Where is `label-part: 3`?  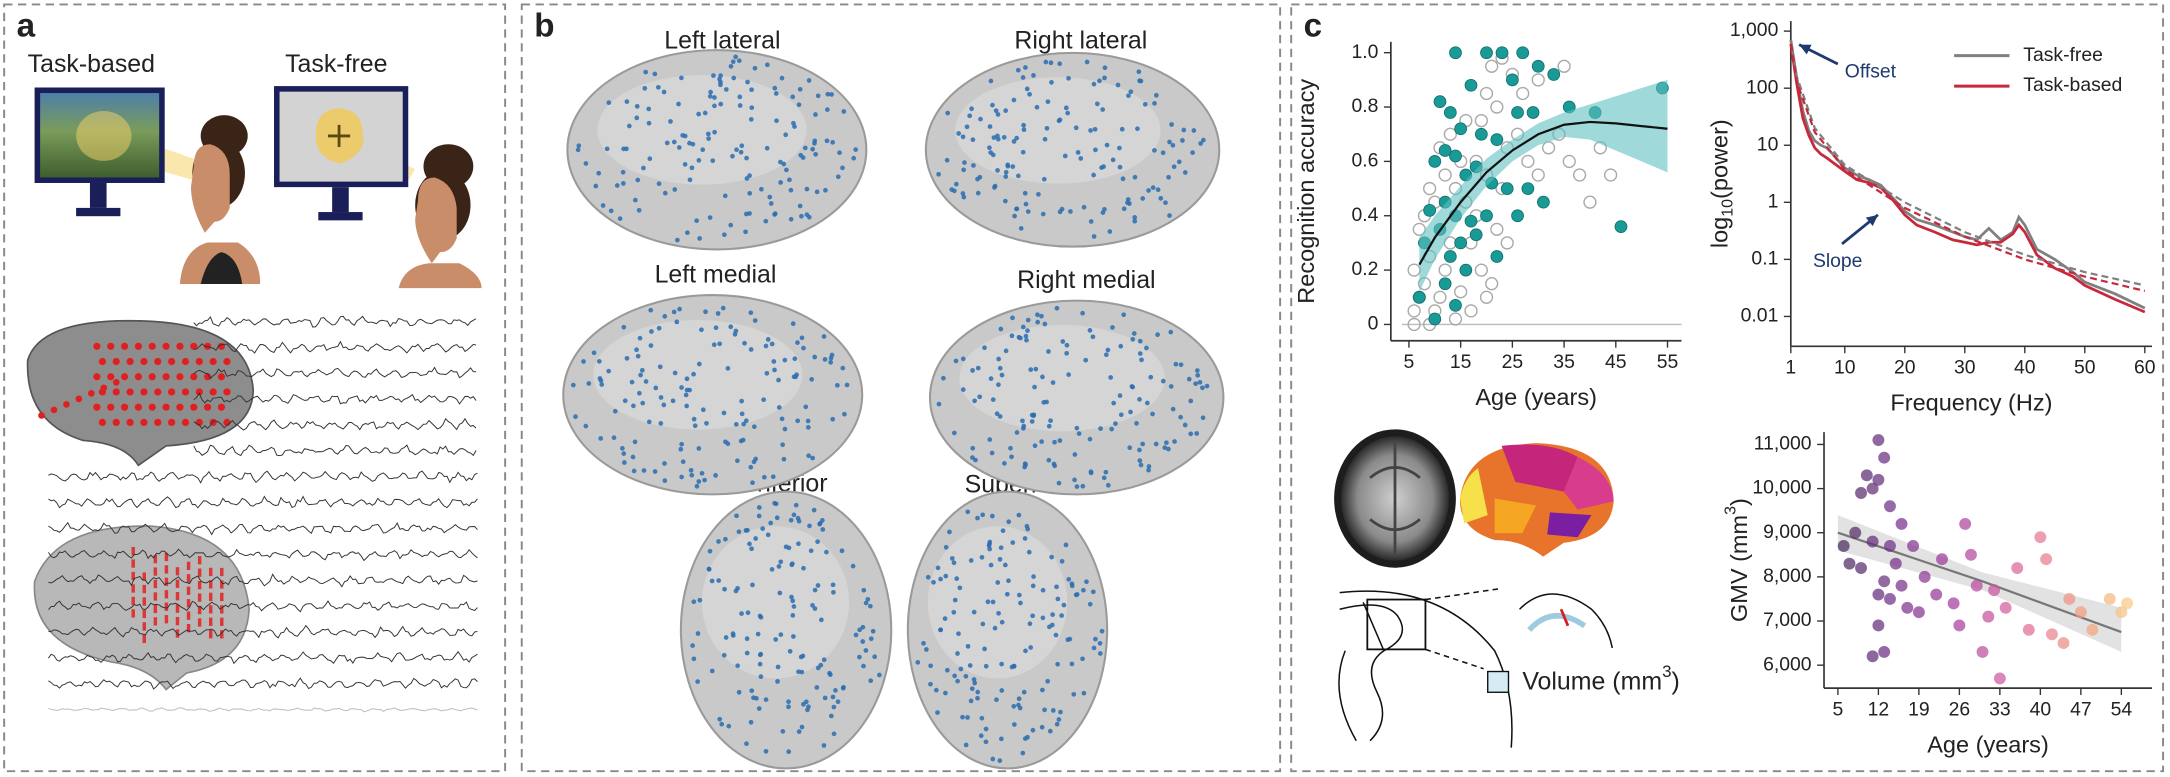
label-part: 3 is located at coordinates (1731, 510).